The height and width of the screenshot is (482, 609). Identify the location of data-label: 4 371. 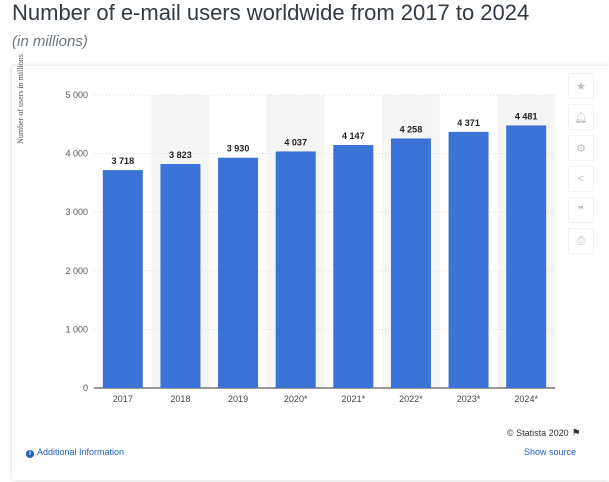
(468, 123).